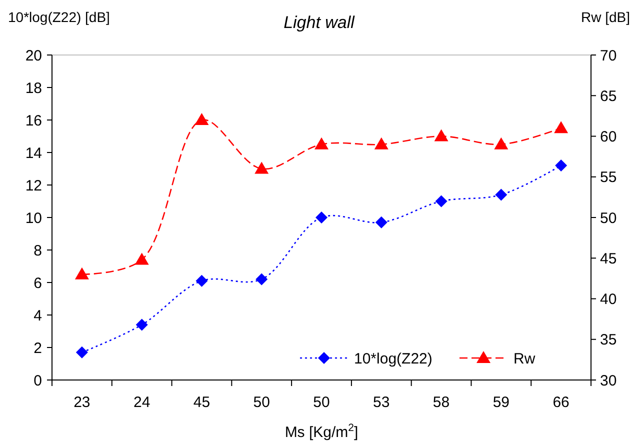  I want to click on y2-tick-label: 30, so click(608, 381).